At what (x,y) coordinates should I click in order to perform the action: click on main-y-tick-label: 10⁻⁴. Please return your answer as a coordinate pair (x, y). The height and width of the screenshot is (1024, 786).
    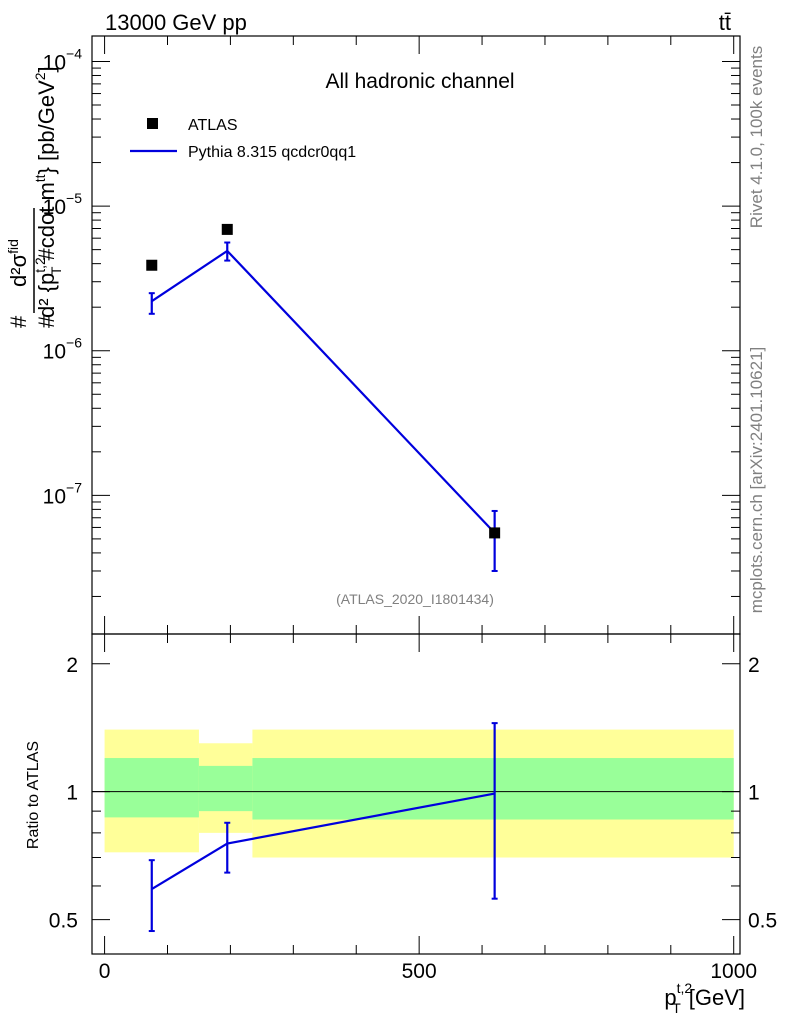
    Looking at the image, I should click on (63, 59).